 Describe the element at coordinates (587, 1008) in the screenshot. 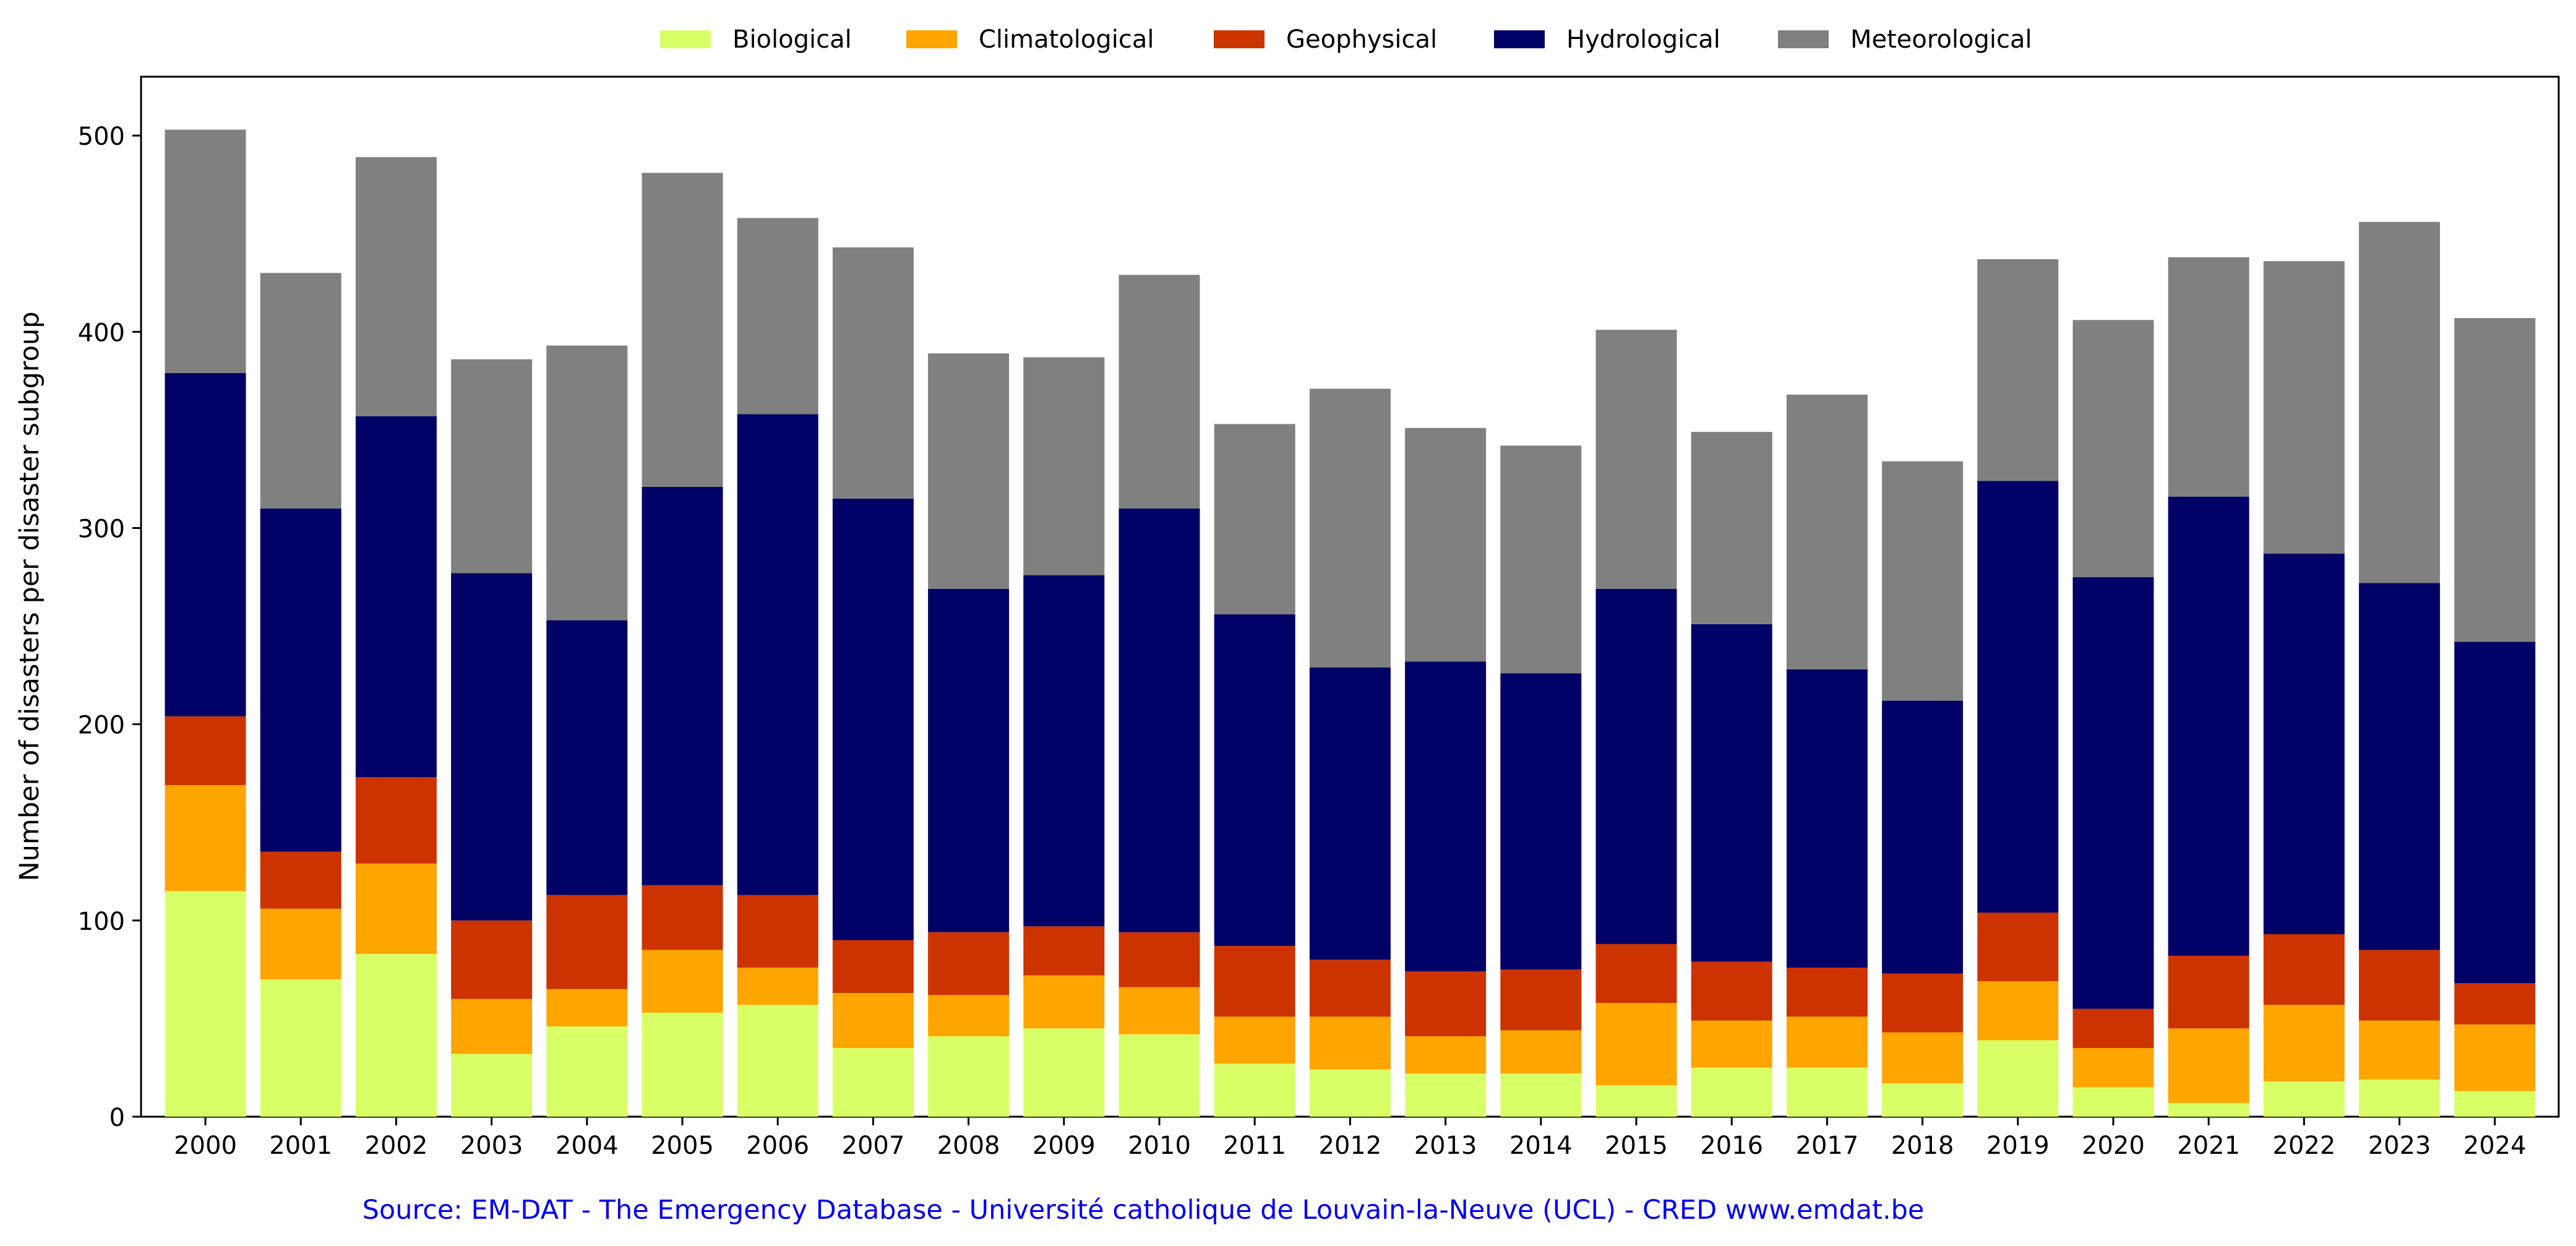

I see `bar-climatological-2004` at that location.